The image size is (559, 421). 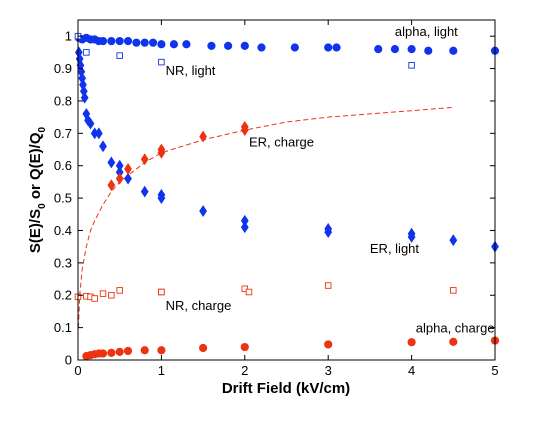 What do you see at coordinates (63, 230) in the screenshot?
I see `y-tick-label: 0.4` at bounding box center [63, 230].